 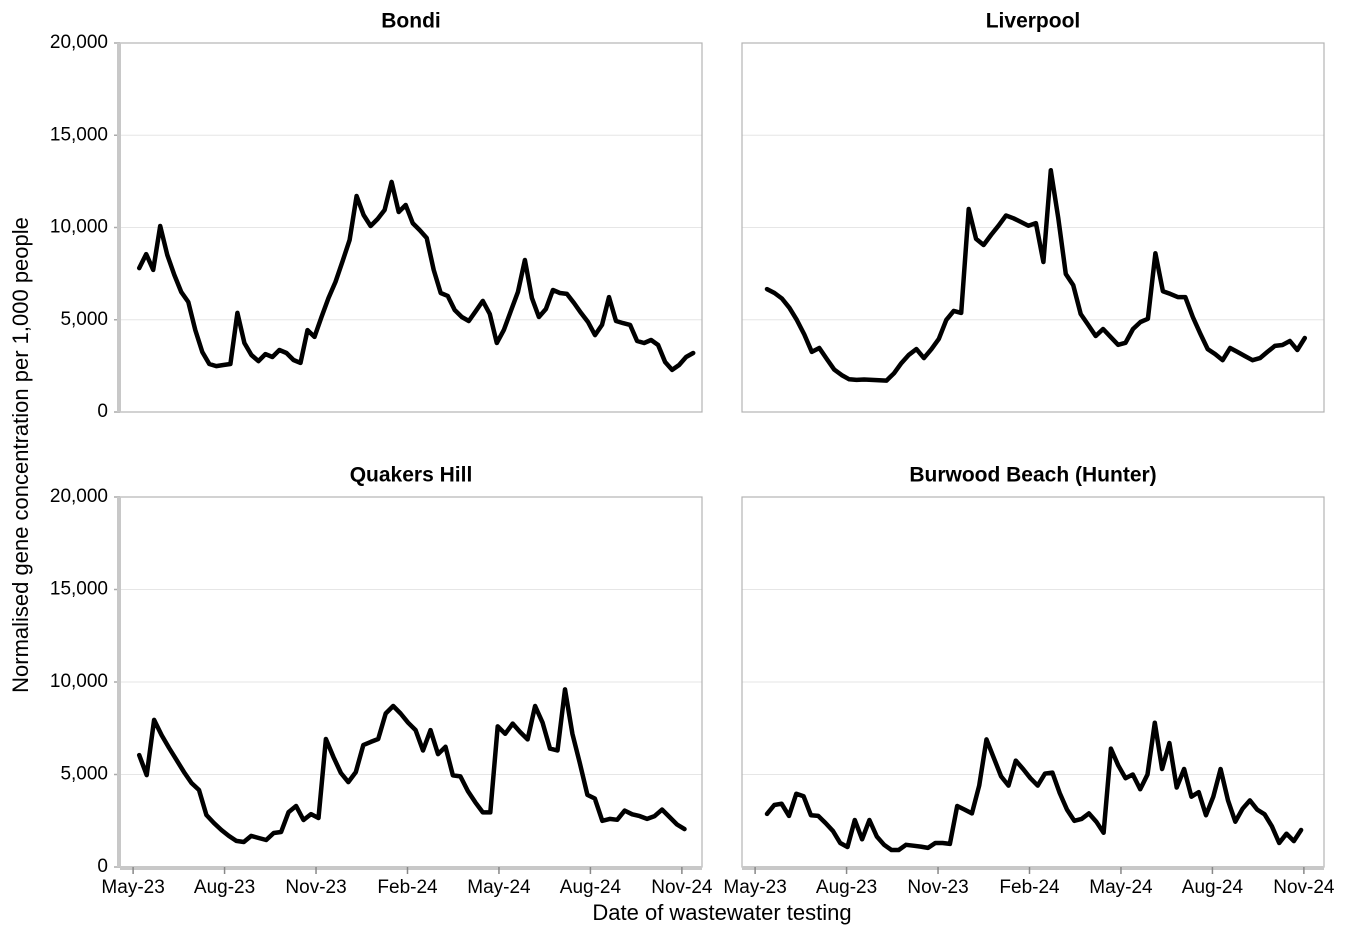 I want to click on panel-title: Bondi, so click(x=410, y=21).